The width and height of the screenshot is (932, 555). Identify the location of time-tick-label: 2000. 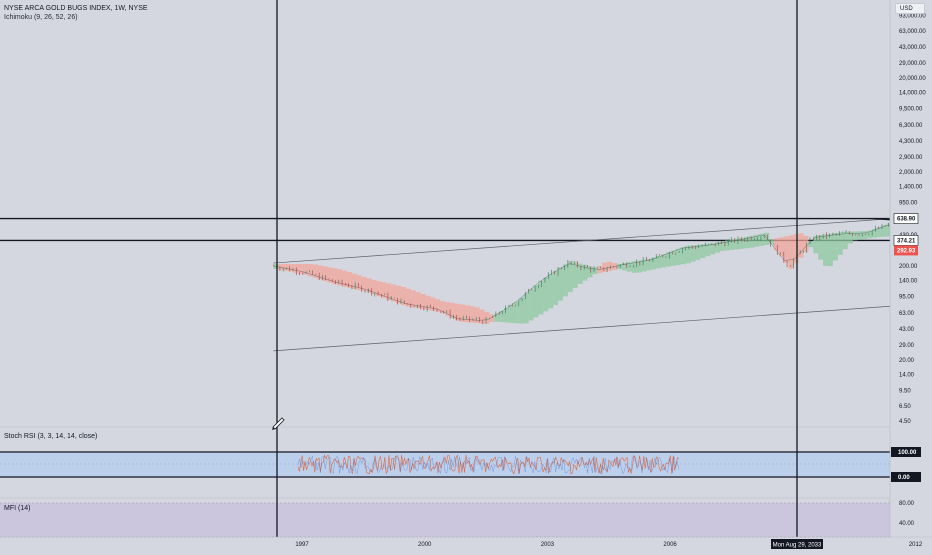
(425, 545).